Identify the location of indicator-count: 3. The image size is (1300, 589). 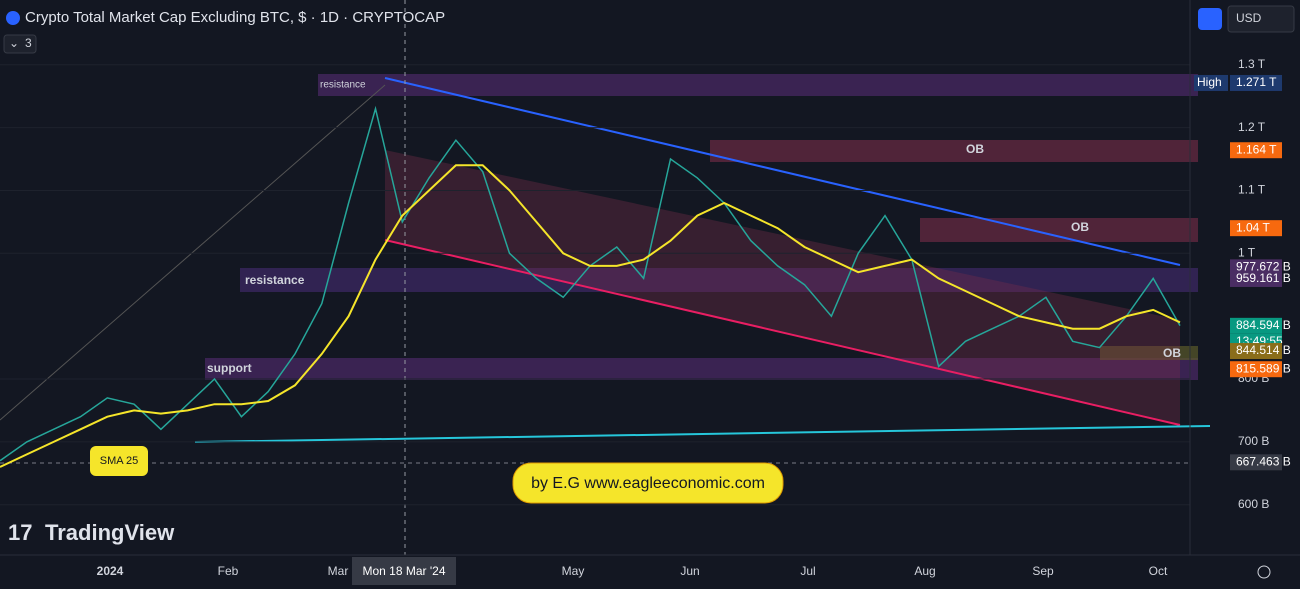
(28, 43).